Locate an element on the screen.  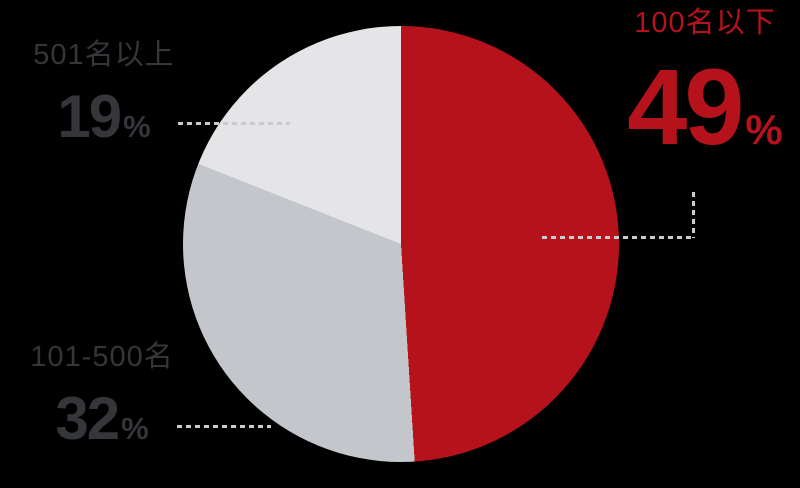
callout-100-or-less: 100名以下 49% is located at coordinates (701, 83).